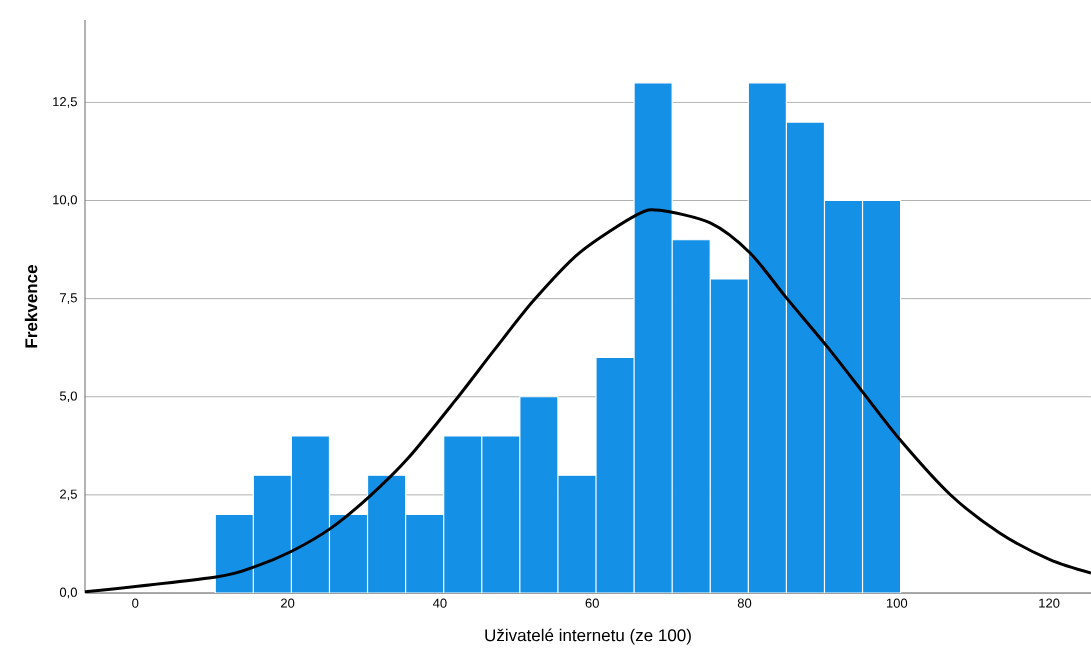 The width and height of the screenshot is (1091, 660). I want to click on y-axis-title: Frekvence, so click(31, 306).